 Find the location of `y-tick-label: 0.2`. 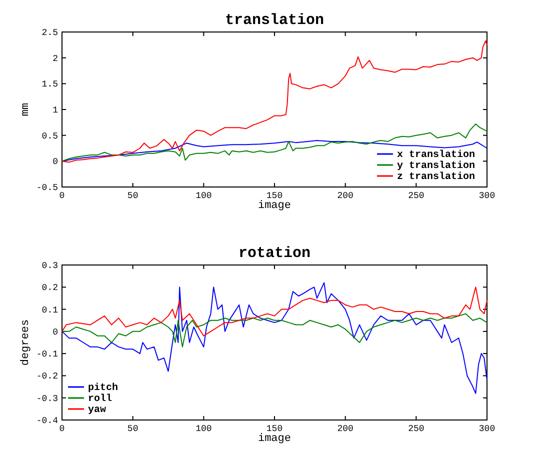

y-tick-label: 0.2 is located at coordinates (50, 288).